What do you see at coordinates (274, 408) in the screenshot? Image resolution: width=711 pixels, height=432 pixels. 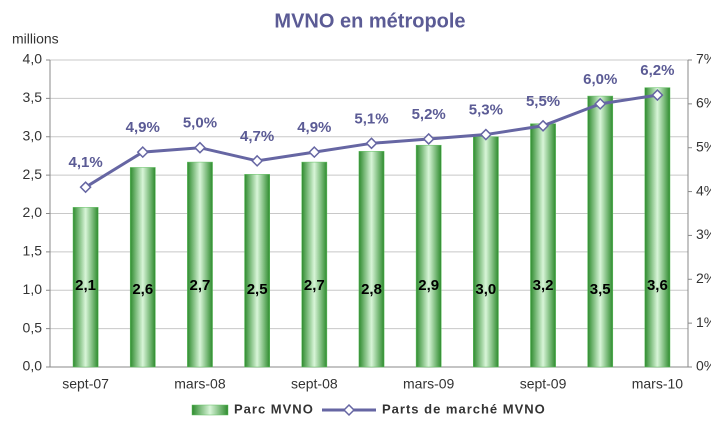 I see `legend-label: Parc MVNO` at bounding box center [274, 408].